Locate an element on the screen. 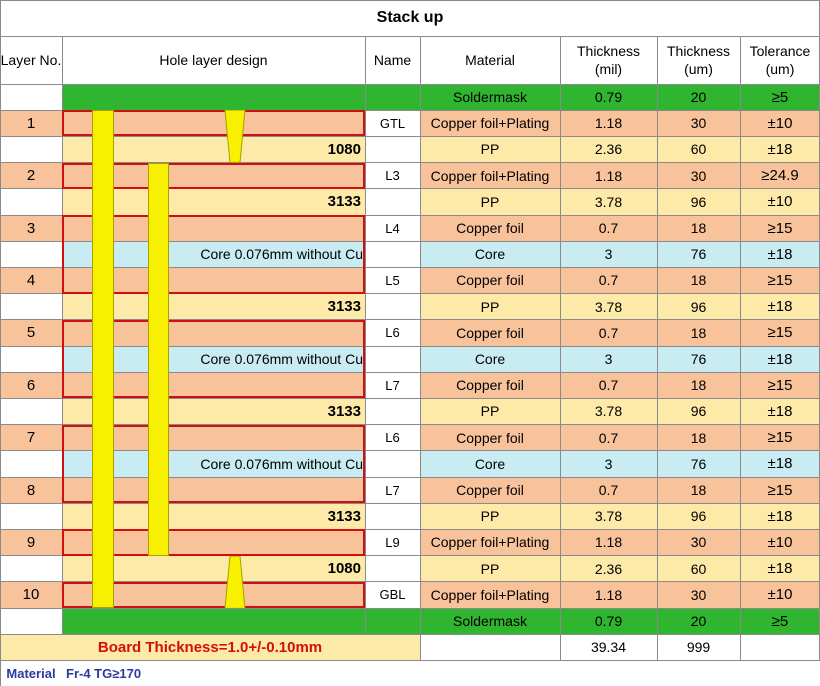  header-material: Material is located at coordinates (490, 60).